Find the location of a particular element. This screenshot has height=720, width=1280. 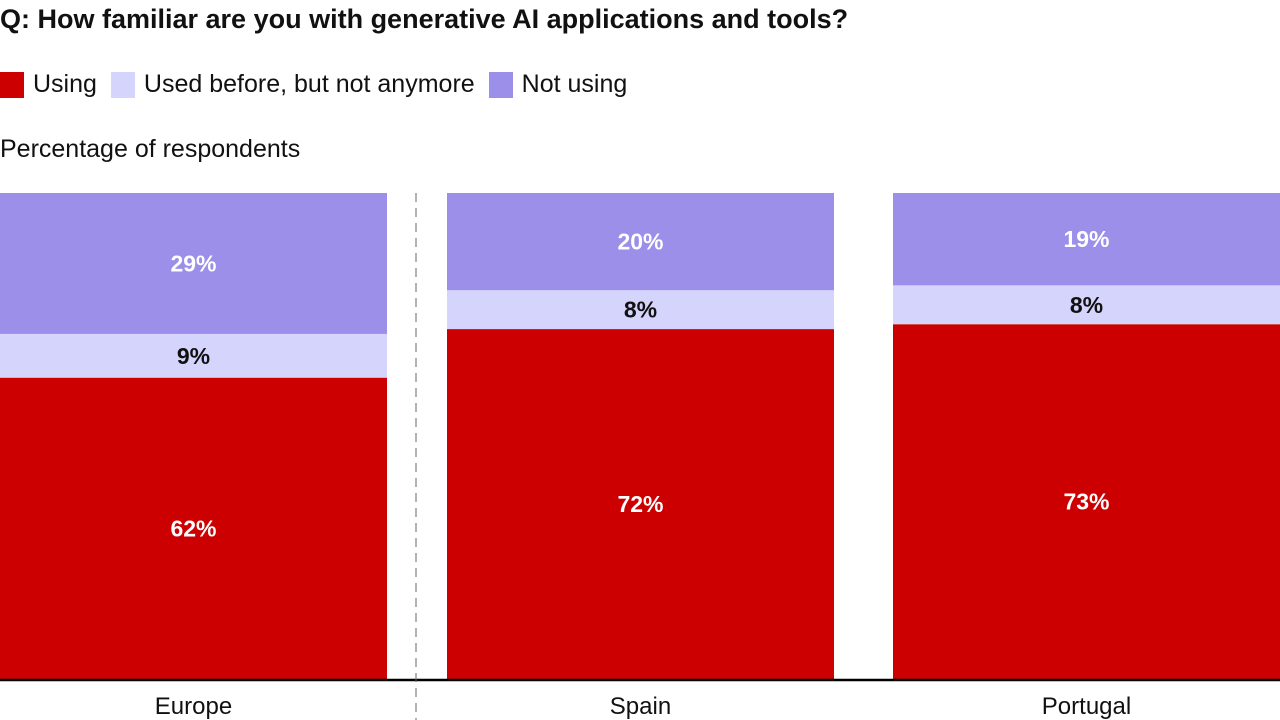

data-label: 9% is located at coordinates (193, 356).